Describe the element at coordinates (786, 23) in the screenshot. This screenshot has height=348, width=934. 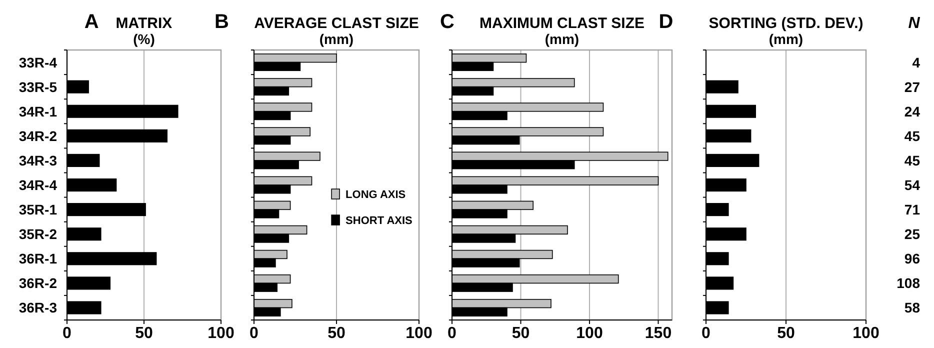
I see `chart-title: SORTING (STD. DEV.)` at that location.